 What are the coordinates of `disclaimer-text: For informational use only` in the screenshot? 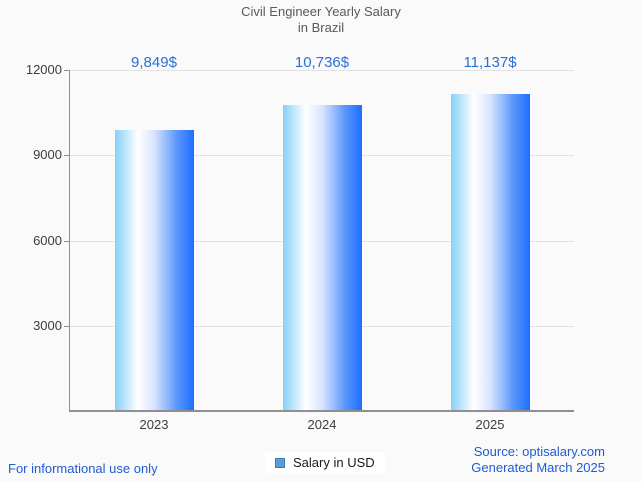 It's located at (83, 468).